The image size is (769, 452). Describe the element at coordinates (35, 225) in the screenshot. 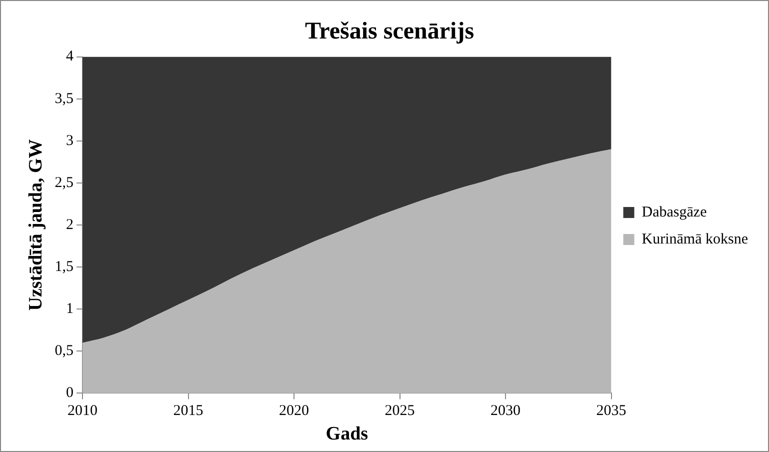

I see `y-axis-title: Uzstādītā jauda, GW` at that location.